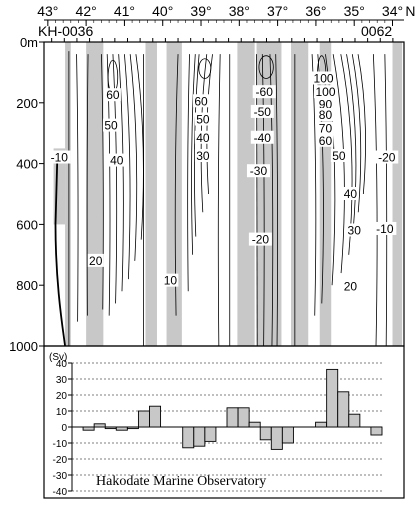  I want to click on depth-tick-label-3: 600, so click(27, 224).